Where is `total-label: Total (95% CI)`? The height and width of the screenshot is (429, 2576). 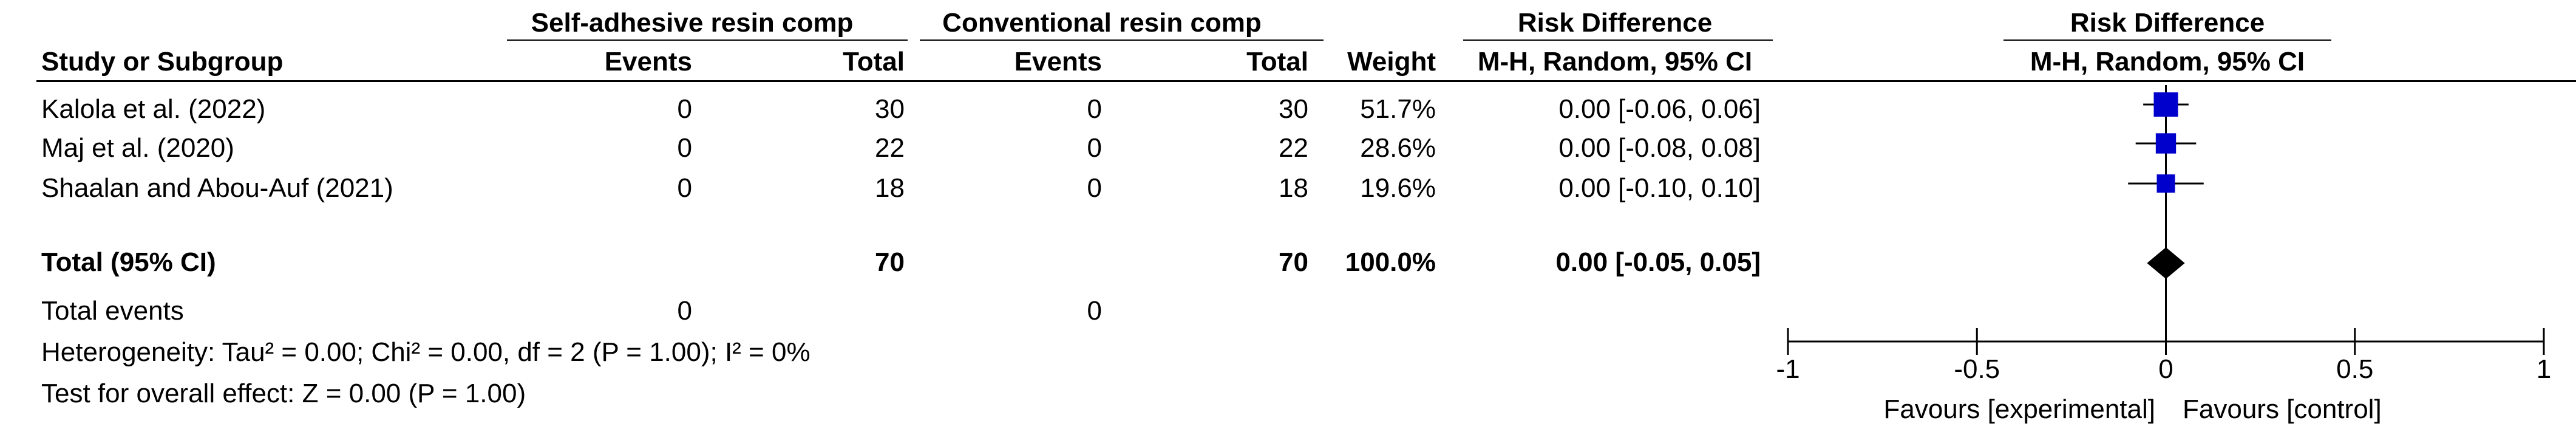
total-label: Total (95% CI) is located at coordinates (128, 262).